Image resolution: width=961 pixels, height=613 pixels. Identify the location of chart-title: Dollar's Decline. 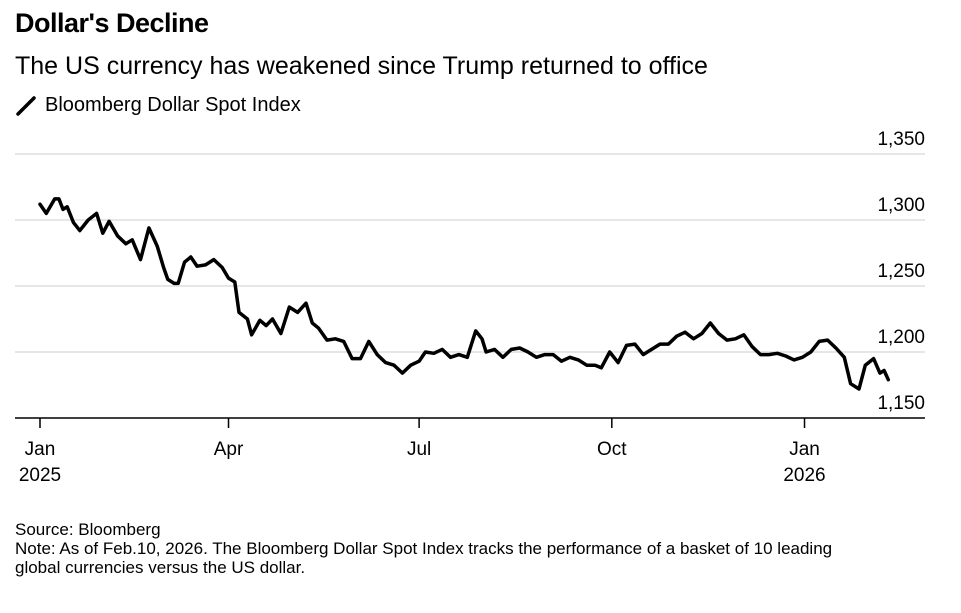
(112, 23).